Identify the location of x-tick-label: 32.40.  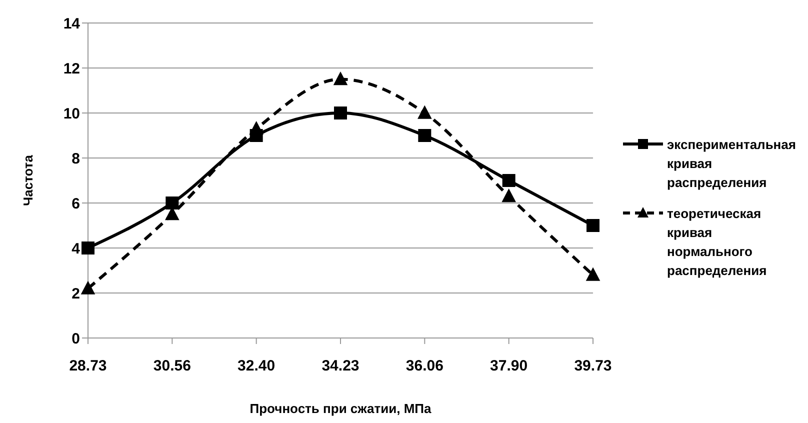
(257, 366).